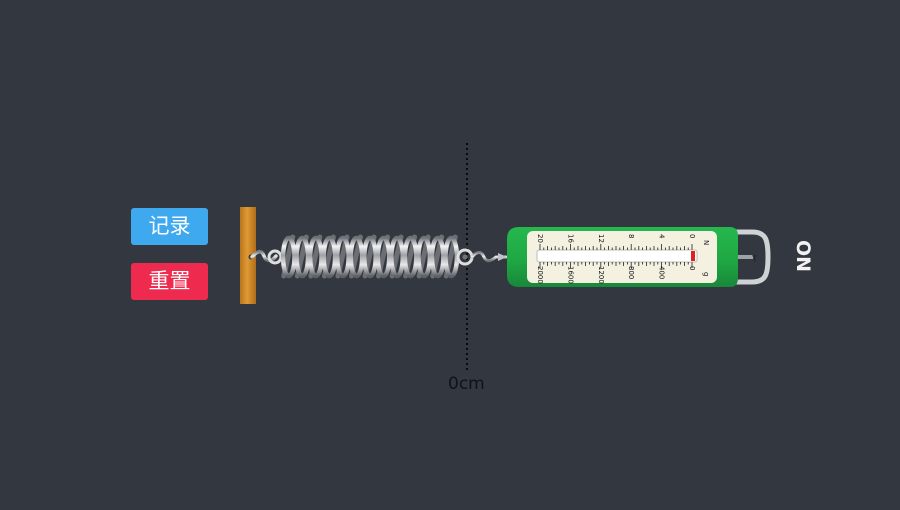 This screenshot has height=510, width=900. What do you see at coordinates (540, 275) in the screenshot?
I see `gram-scale-label: 2000` at bounding box center [540, 275].